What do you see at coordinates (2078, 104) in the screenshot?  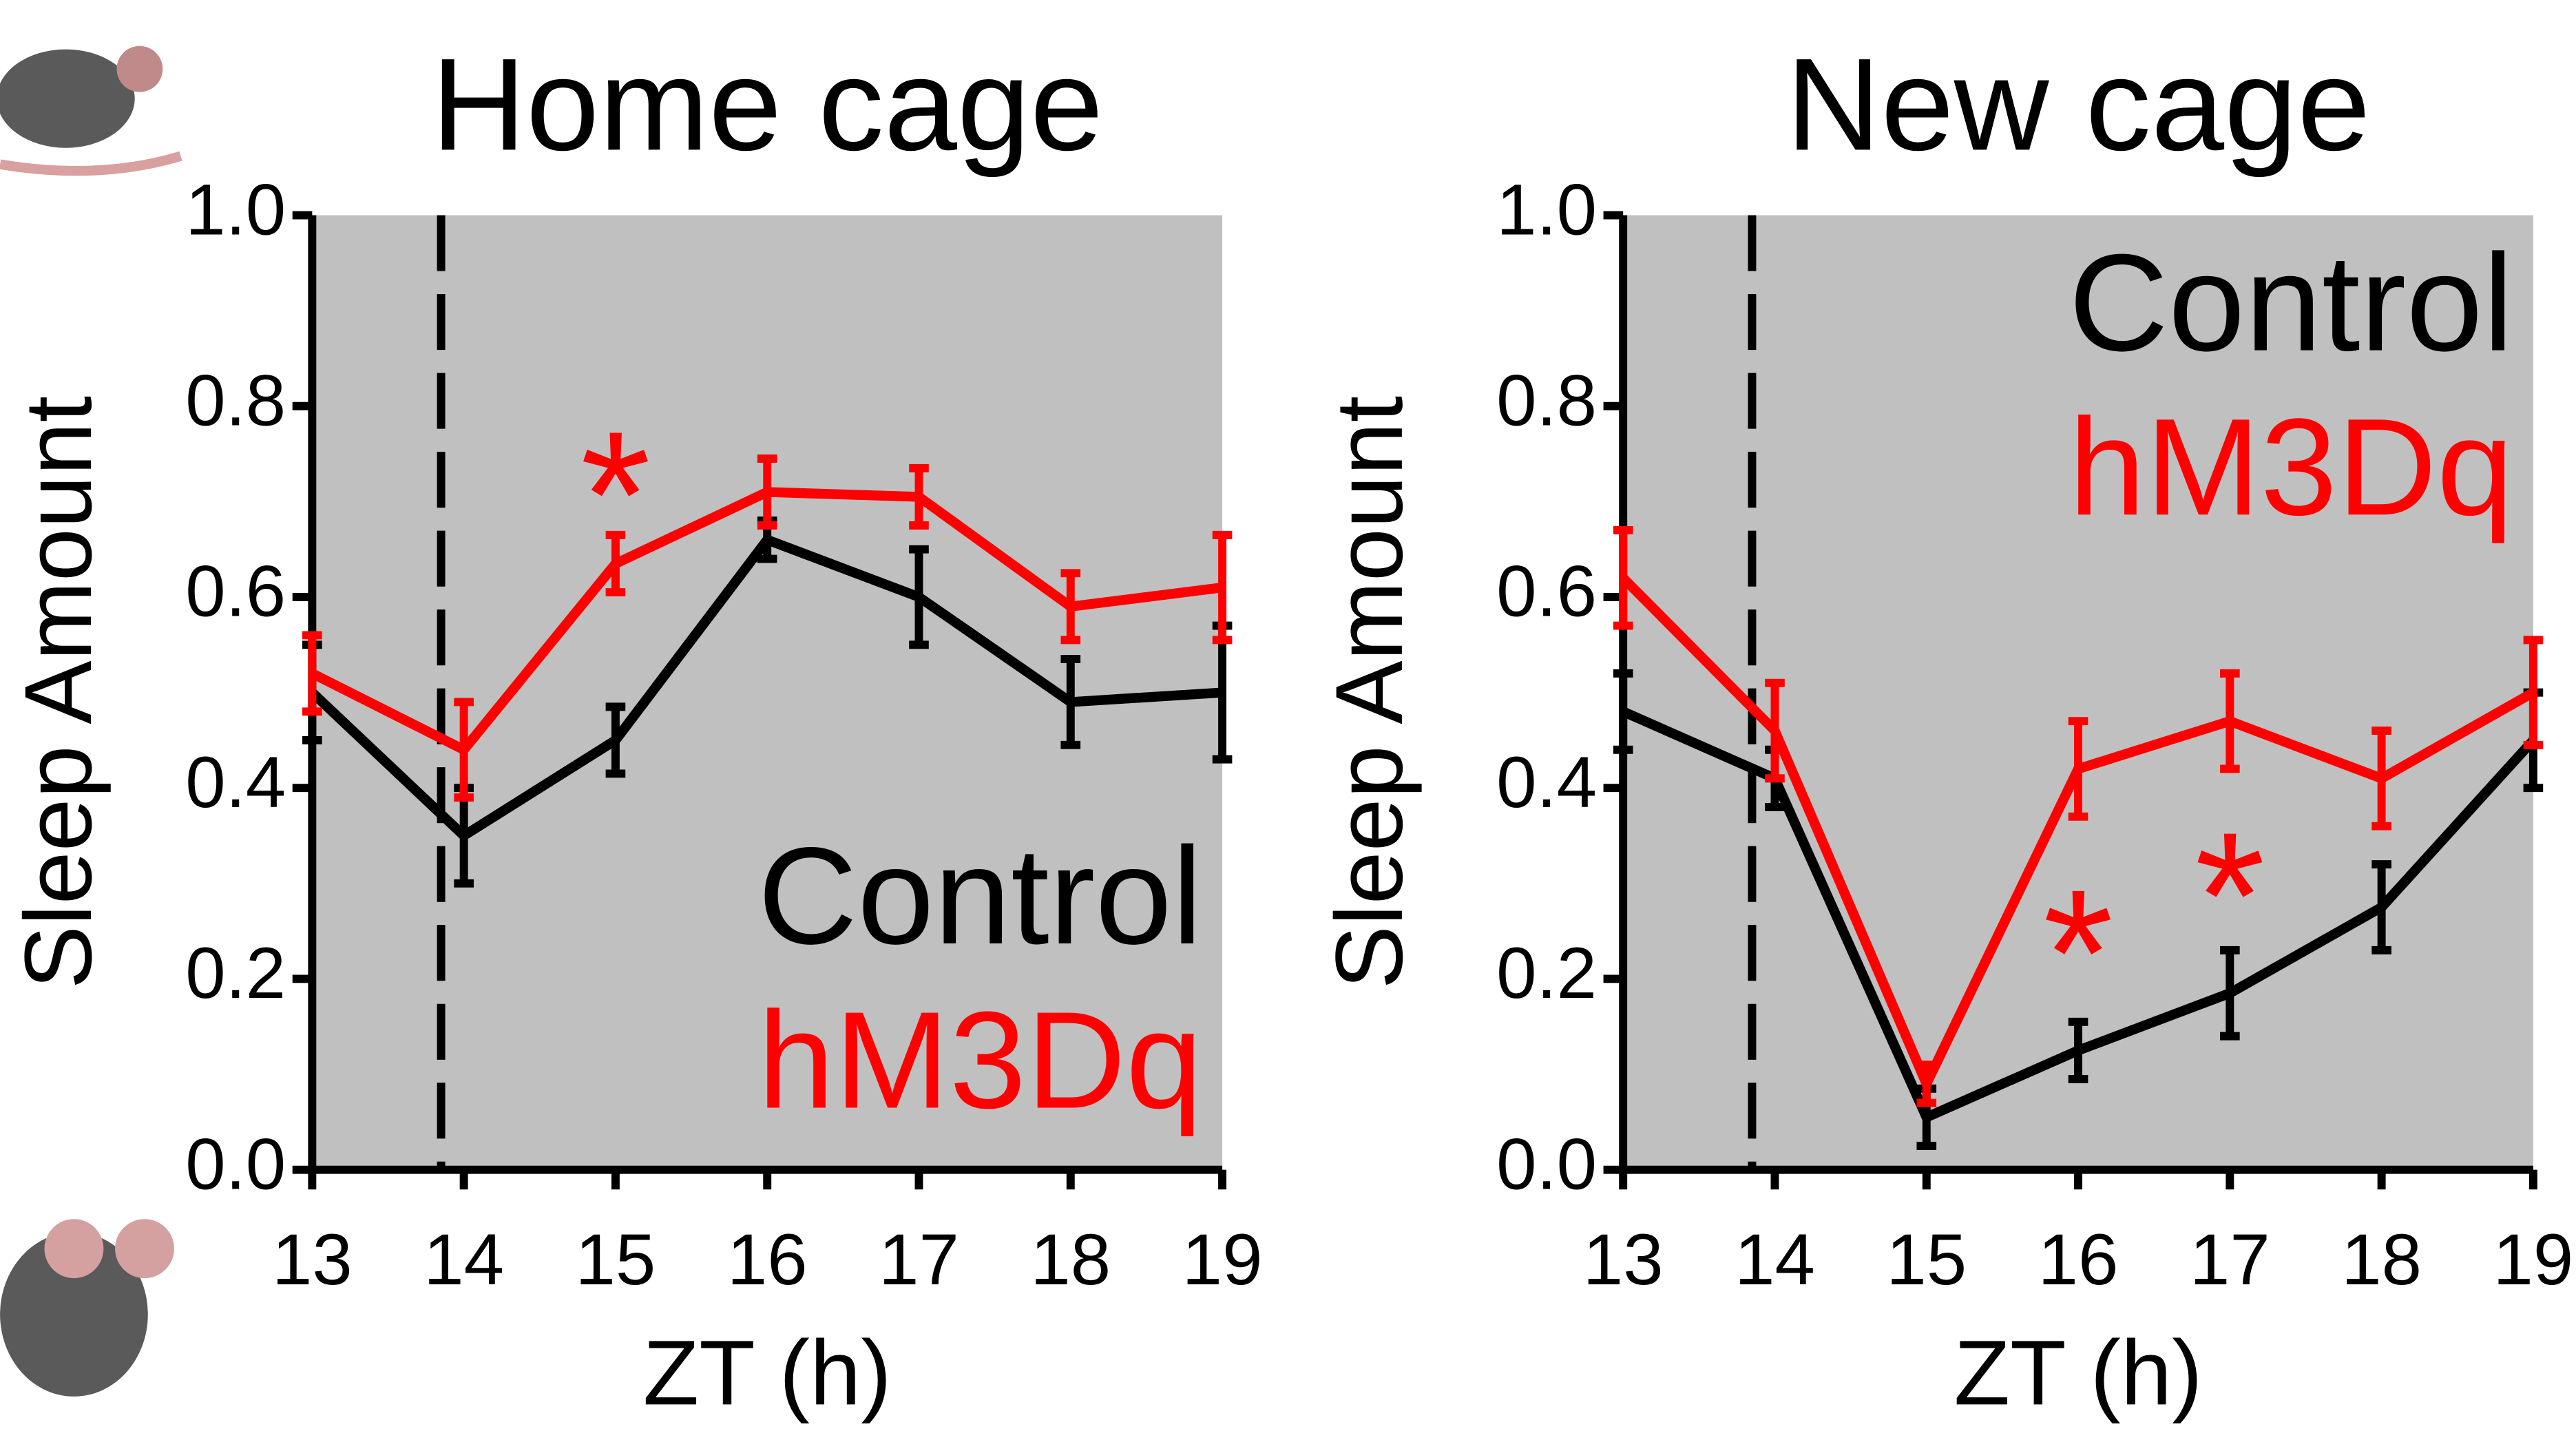 I see `chart-title: New cage` at bounding box center [2078, 104].